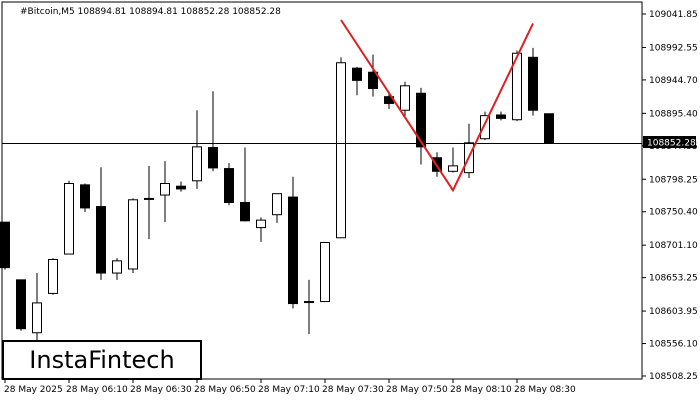 This screenshot has height=400, width=700. What do you see at coordinates (673, 213) in the screenshot?
I see `y-tick-label: 108750.40` at bounding box center [673, 213].